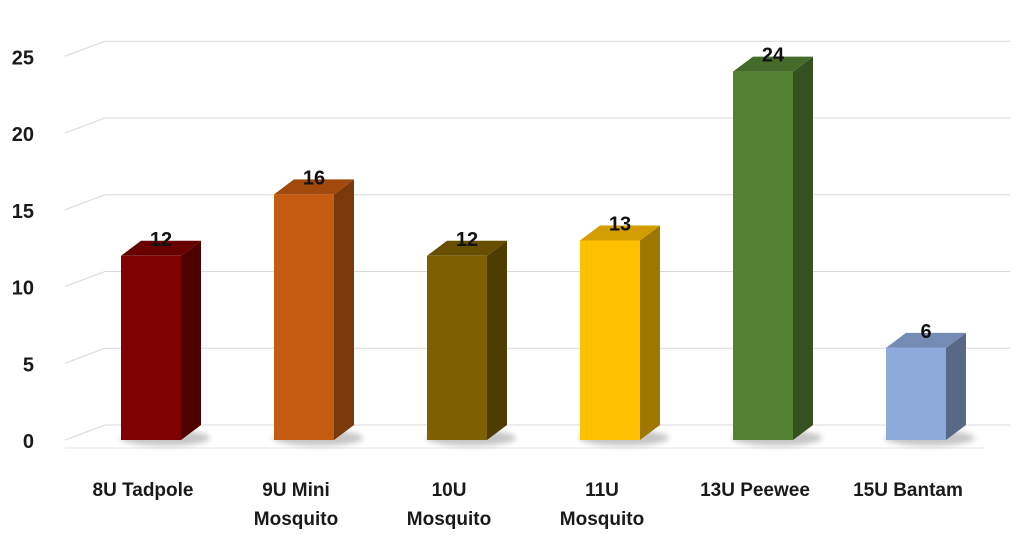 The image size is (1020, 536). I want to click on data-label: 16, so click(314, 178).